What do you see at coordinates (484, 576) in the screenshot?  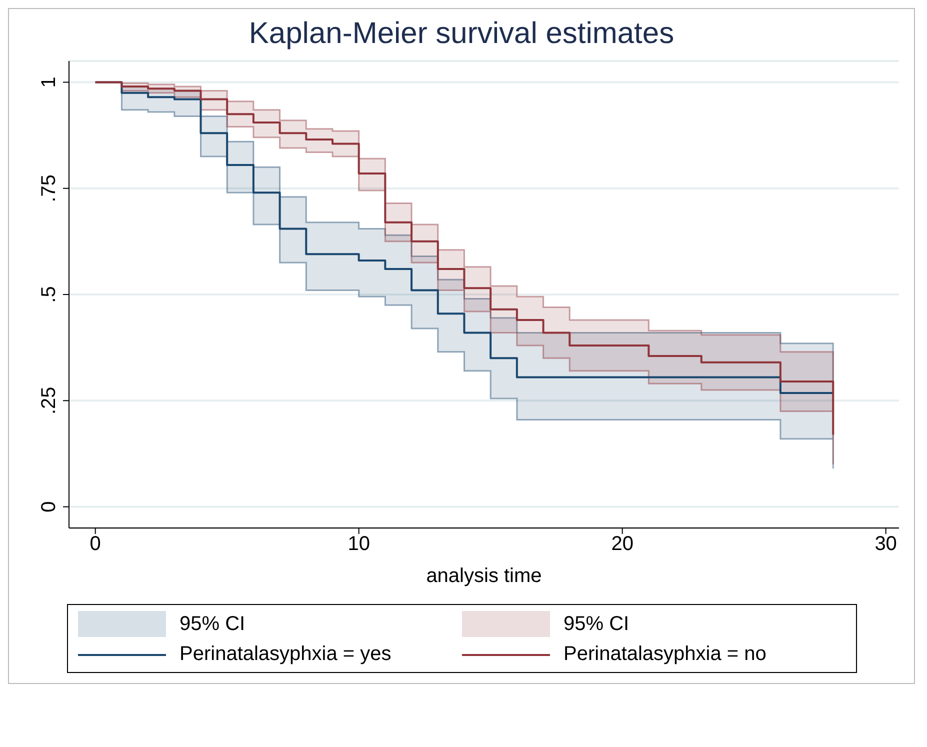 I see `x-axis-title: analysis time` at bounding box center [484, 576].